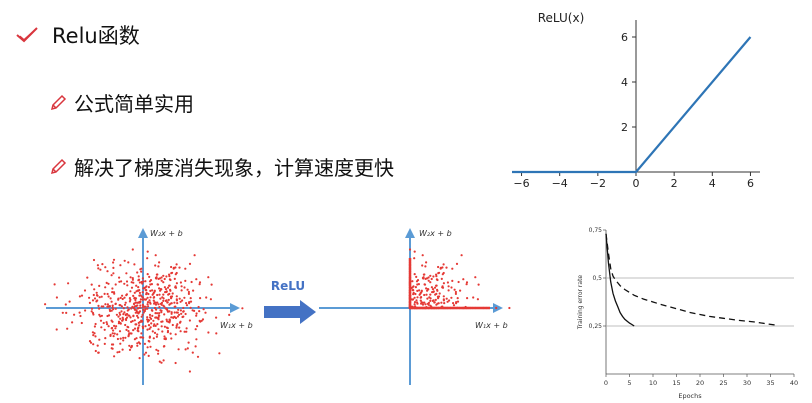 The image size is (812, 403). What do you see at coordinates (624, 37) in the screenshot?
I see `y-tick-label: 6` at bounding box center [624, 37].